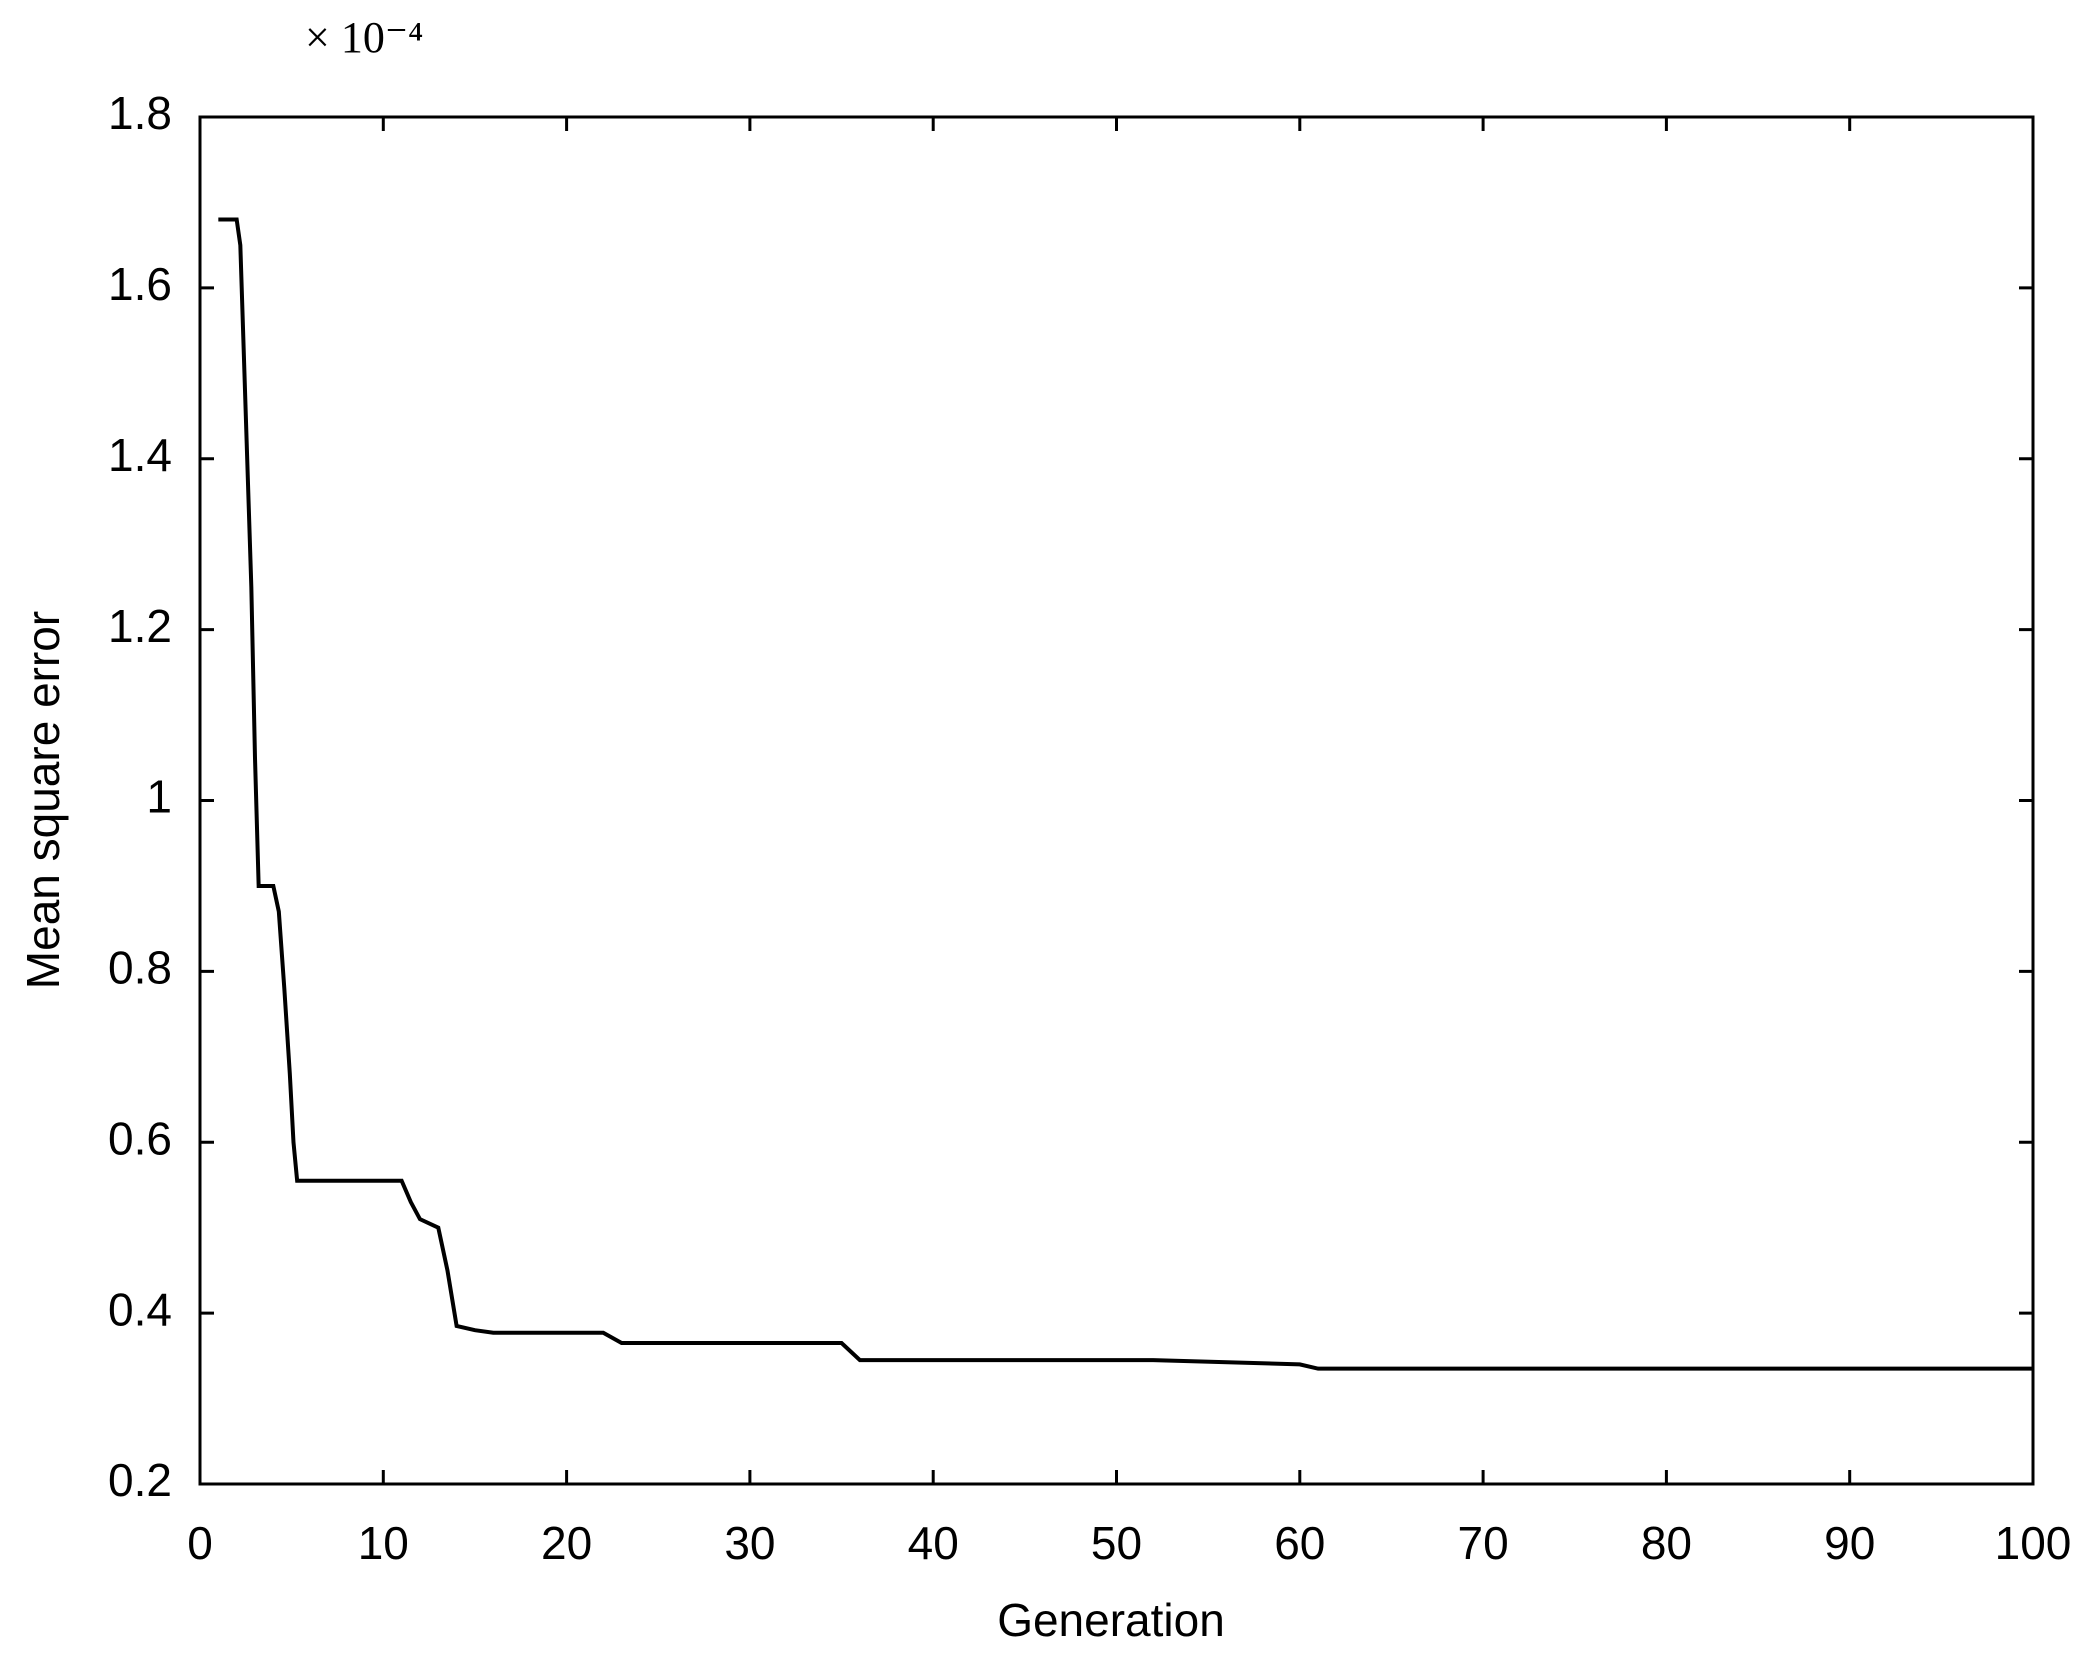 This screenshot has width=2086, height=1659. What do you see at coordinates (383, 1543) in the screenshot?
I see `x-tick-label: 10` at bounding box center [383, 1543].